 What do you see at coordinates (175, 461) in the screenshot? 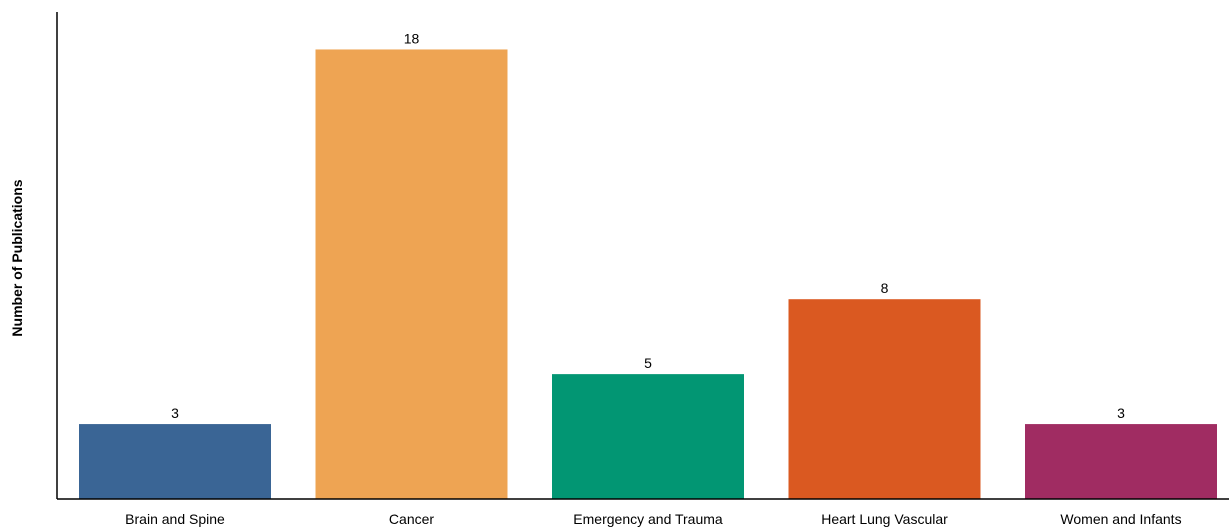
I see `bar-brain-and-spine` at bounding box center [175, 461].